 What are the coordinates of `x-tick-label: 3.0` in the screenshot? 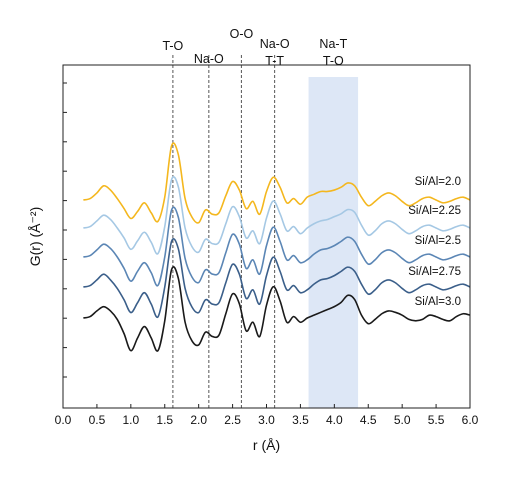 It's located at (266, 420).